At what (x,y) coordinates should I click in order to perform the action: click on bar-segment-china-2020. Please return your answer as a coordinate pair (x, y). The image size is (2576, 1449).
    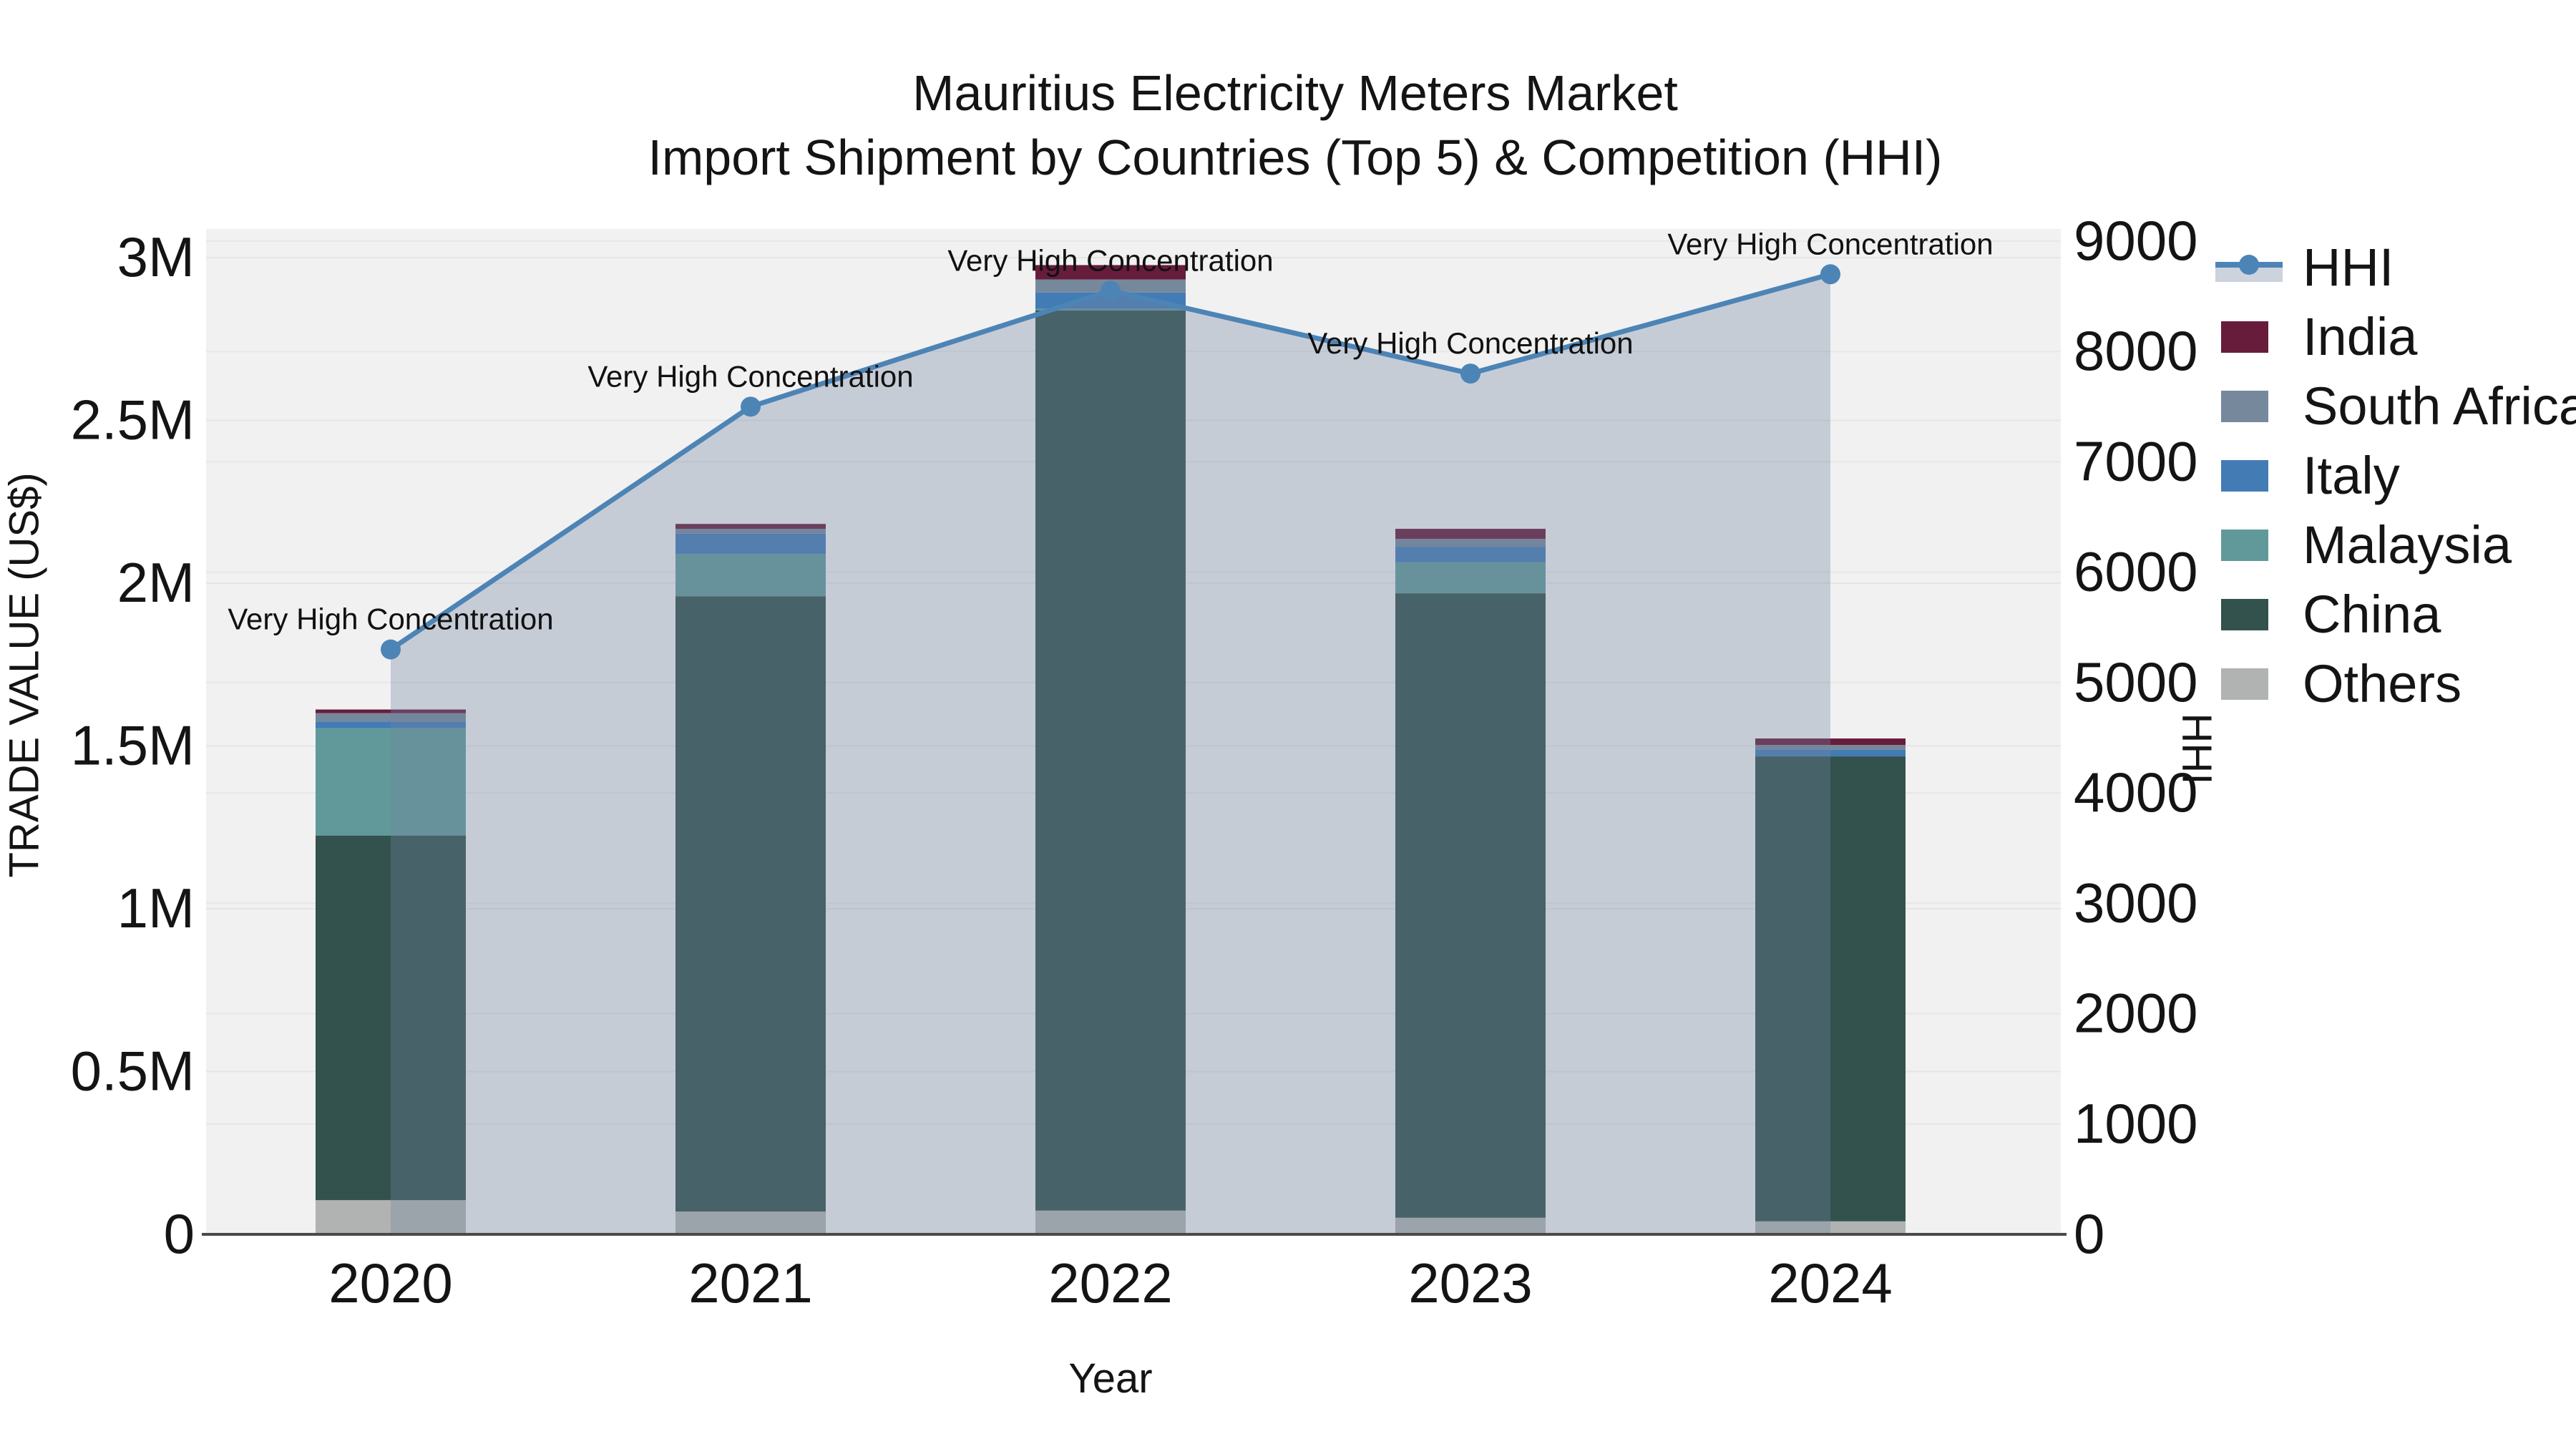
    Looking at the image, I should click on (391, 1018).